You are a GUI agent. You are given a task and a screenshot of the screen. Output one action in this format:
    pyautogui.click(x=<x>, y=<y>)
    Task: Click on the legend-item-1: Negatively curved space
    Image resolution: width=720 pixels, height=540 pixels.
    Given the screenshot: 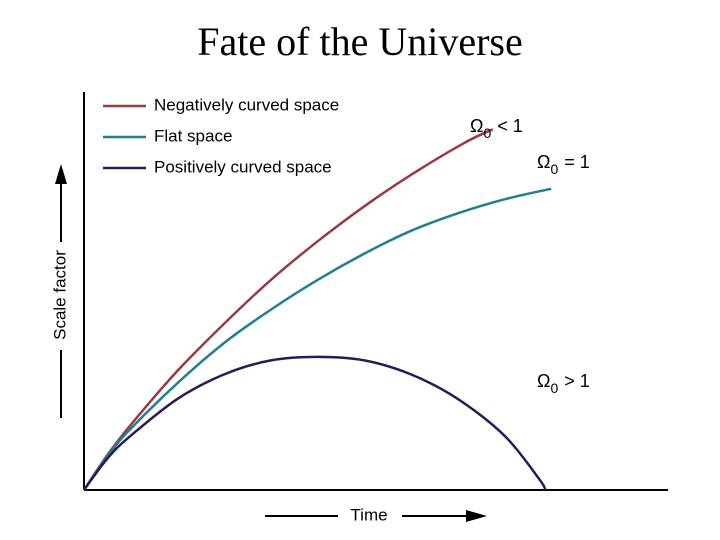 What is the action you would take?
    pyautogui.click(x=221, y=104)
    